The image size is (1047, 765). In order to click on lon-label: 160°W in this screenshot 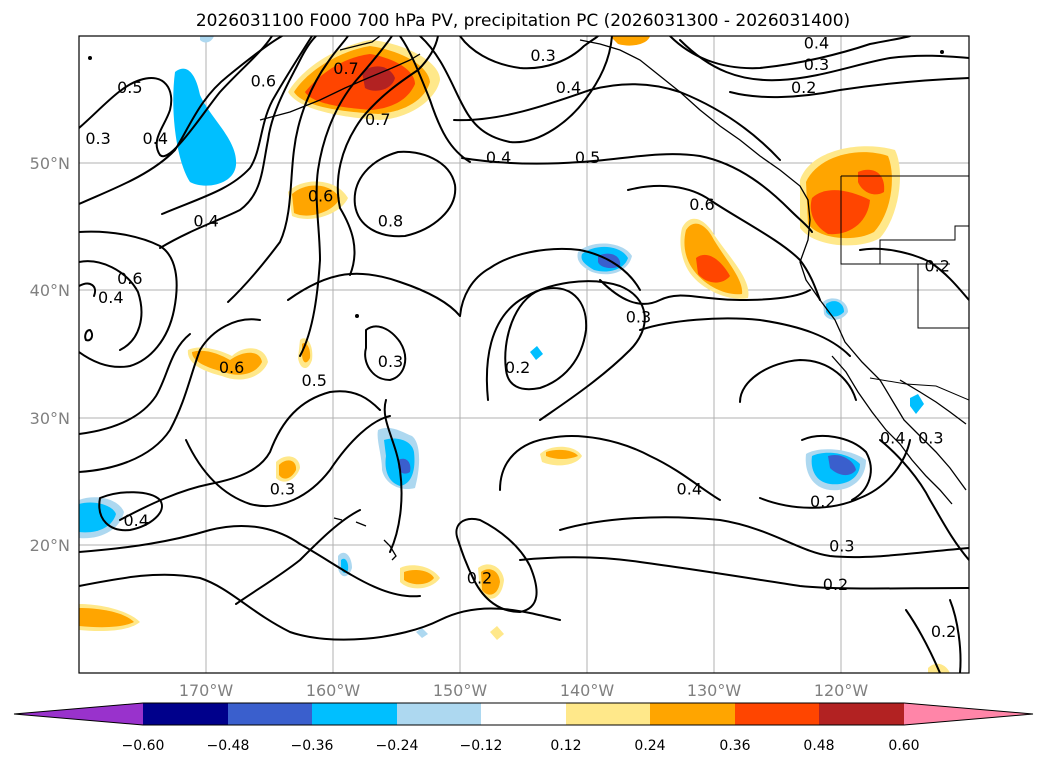, I will do `click(333, 690)`.